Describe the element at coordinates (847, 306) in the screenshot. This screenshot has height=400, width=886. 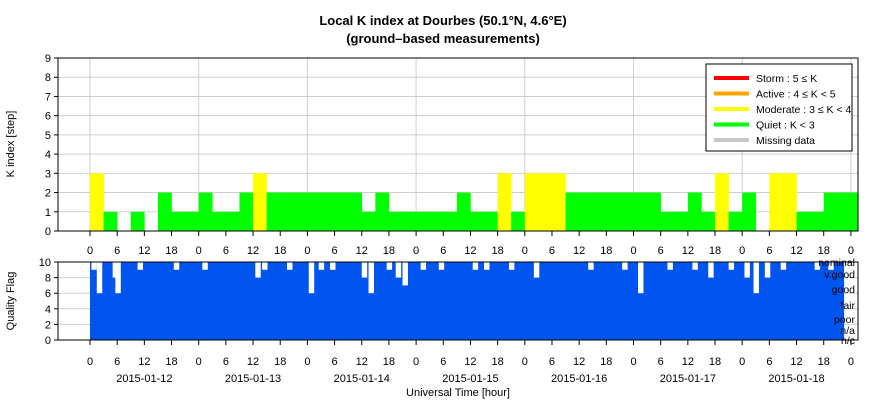
I see `quality-flag-label: fair` at that location.